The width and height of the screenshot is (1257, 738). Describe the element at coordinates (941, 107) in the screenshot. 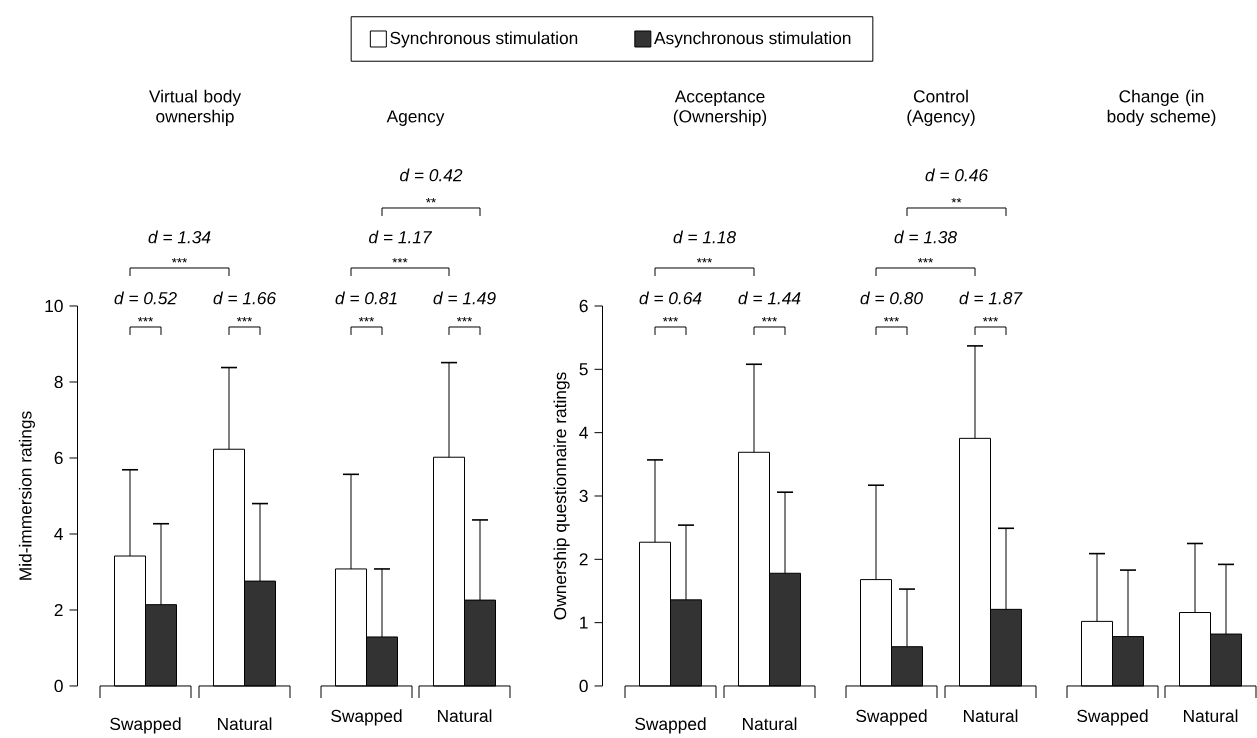

I see `chart-title: Control (Agency)` at that location.